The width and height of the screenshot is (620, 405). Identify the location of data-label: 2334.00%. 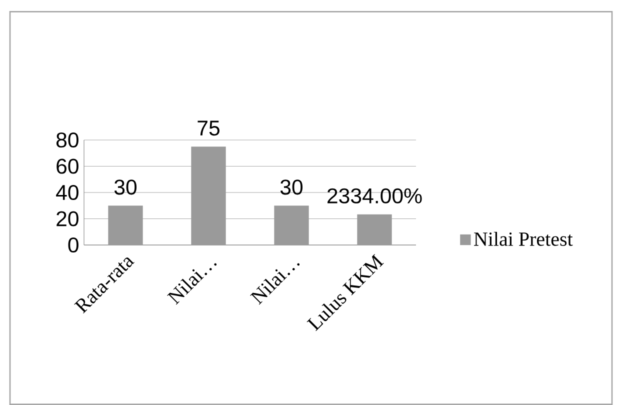
(375, 196).